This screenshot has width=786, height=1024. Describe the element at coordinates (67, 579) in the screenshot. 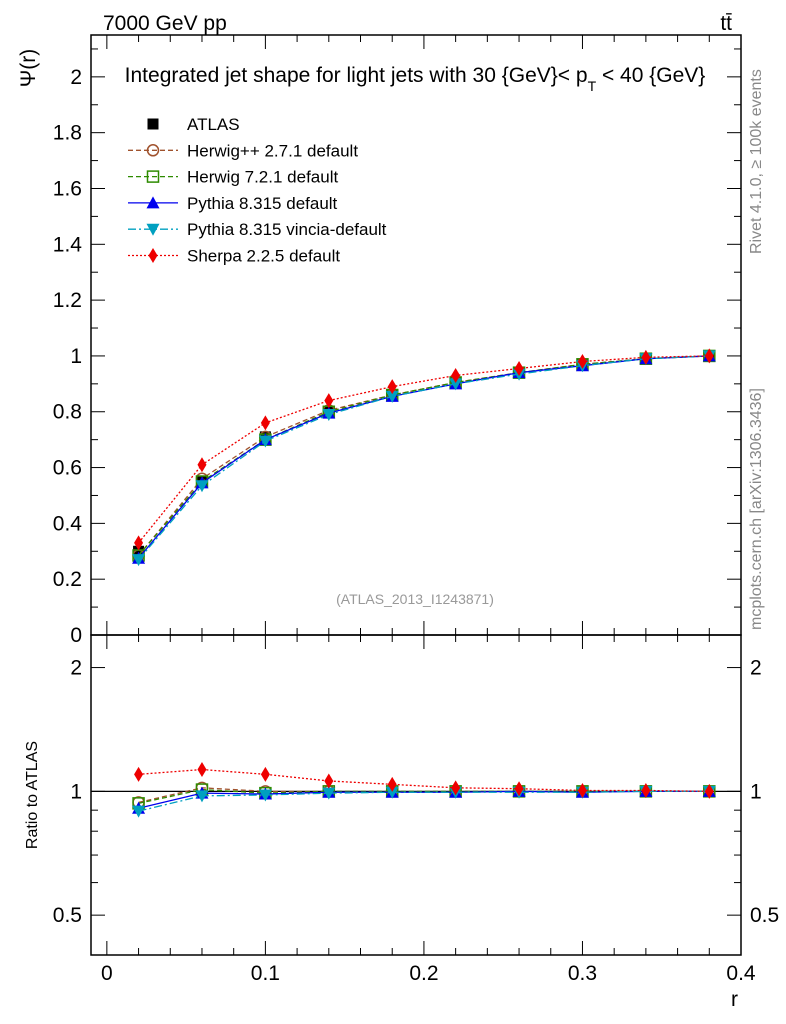

I see `y-tick-label-main: 0.2` at that location.